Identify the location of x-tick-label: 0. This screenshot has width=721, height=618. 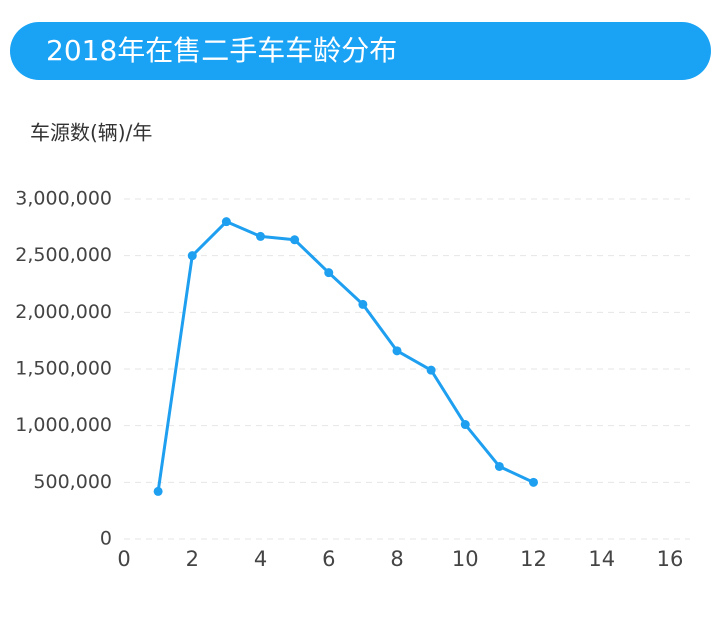
(123, 559).